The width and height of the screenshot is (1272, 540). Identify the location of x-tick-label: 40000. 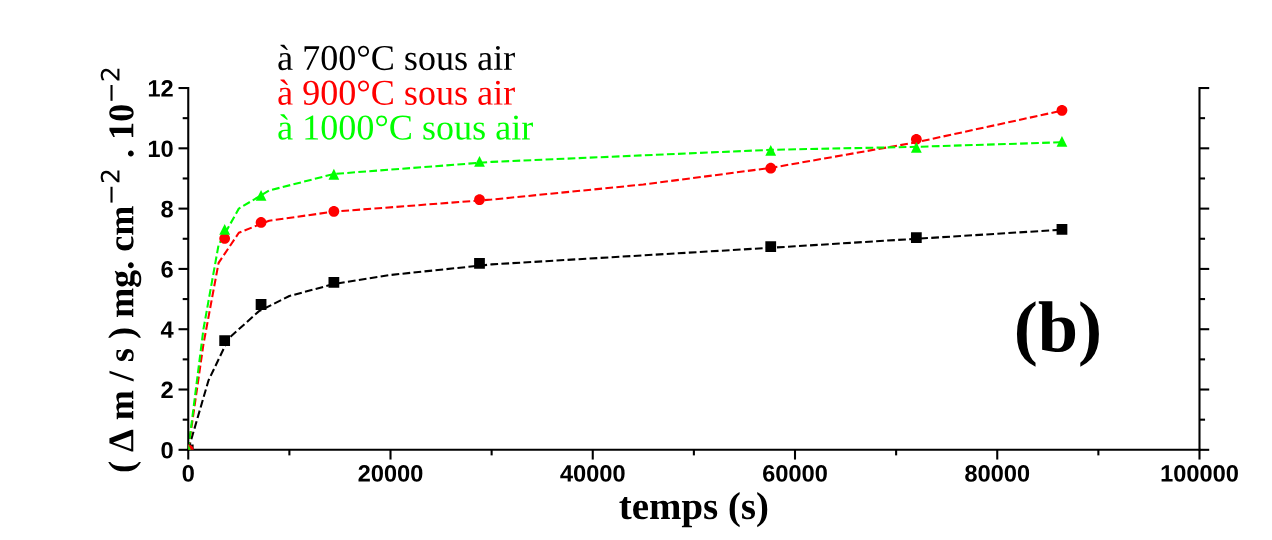
(592, 473).